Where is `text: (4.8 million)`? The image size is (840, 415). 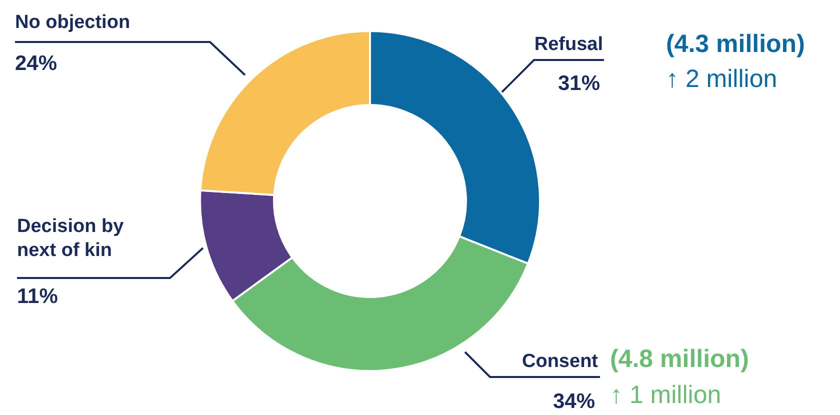 text: (4.8 million) is located at coordinates (679, 359).